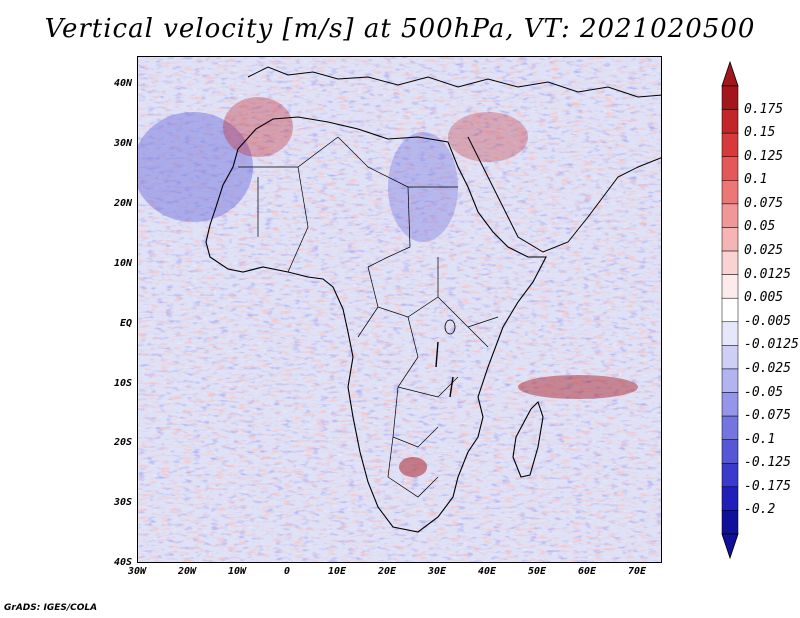 The height and width of the screenshot is (618, 800). I want to click on lake-victoria, so click(450, 327).